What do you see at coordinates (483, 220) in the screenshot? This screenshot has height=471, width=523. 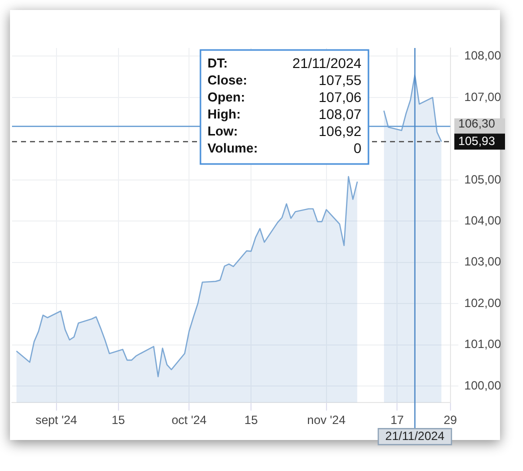 I see `y-tick-label: 104,00` at bounding box center [483, 220].